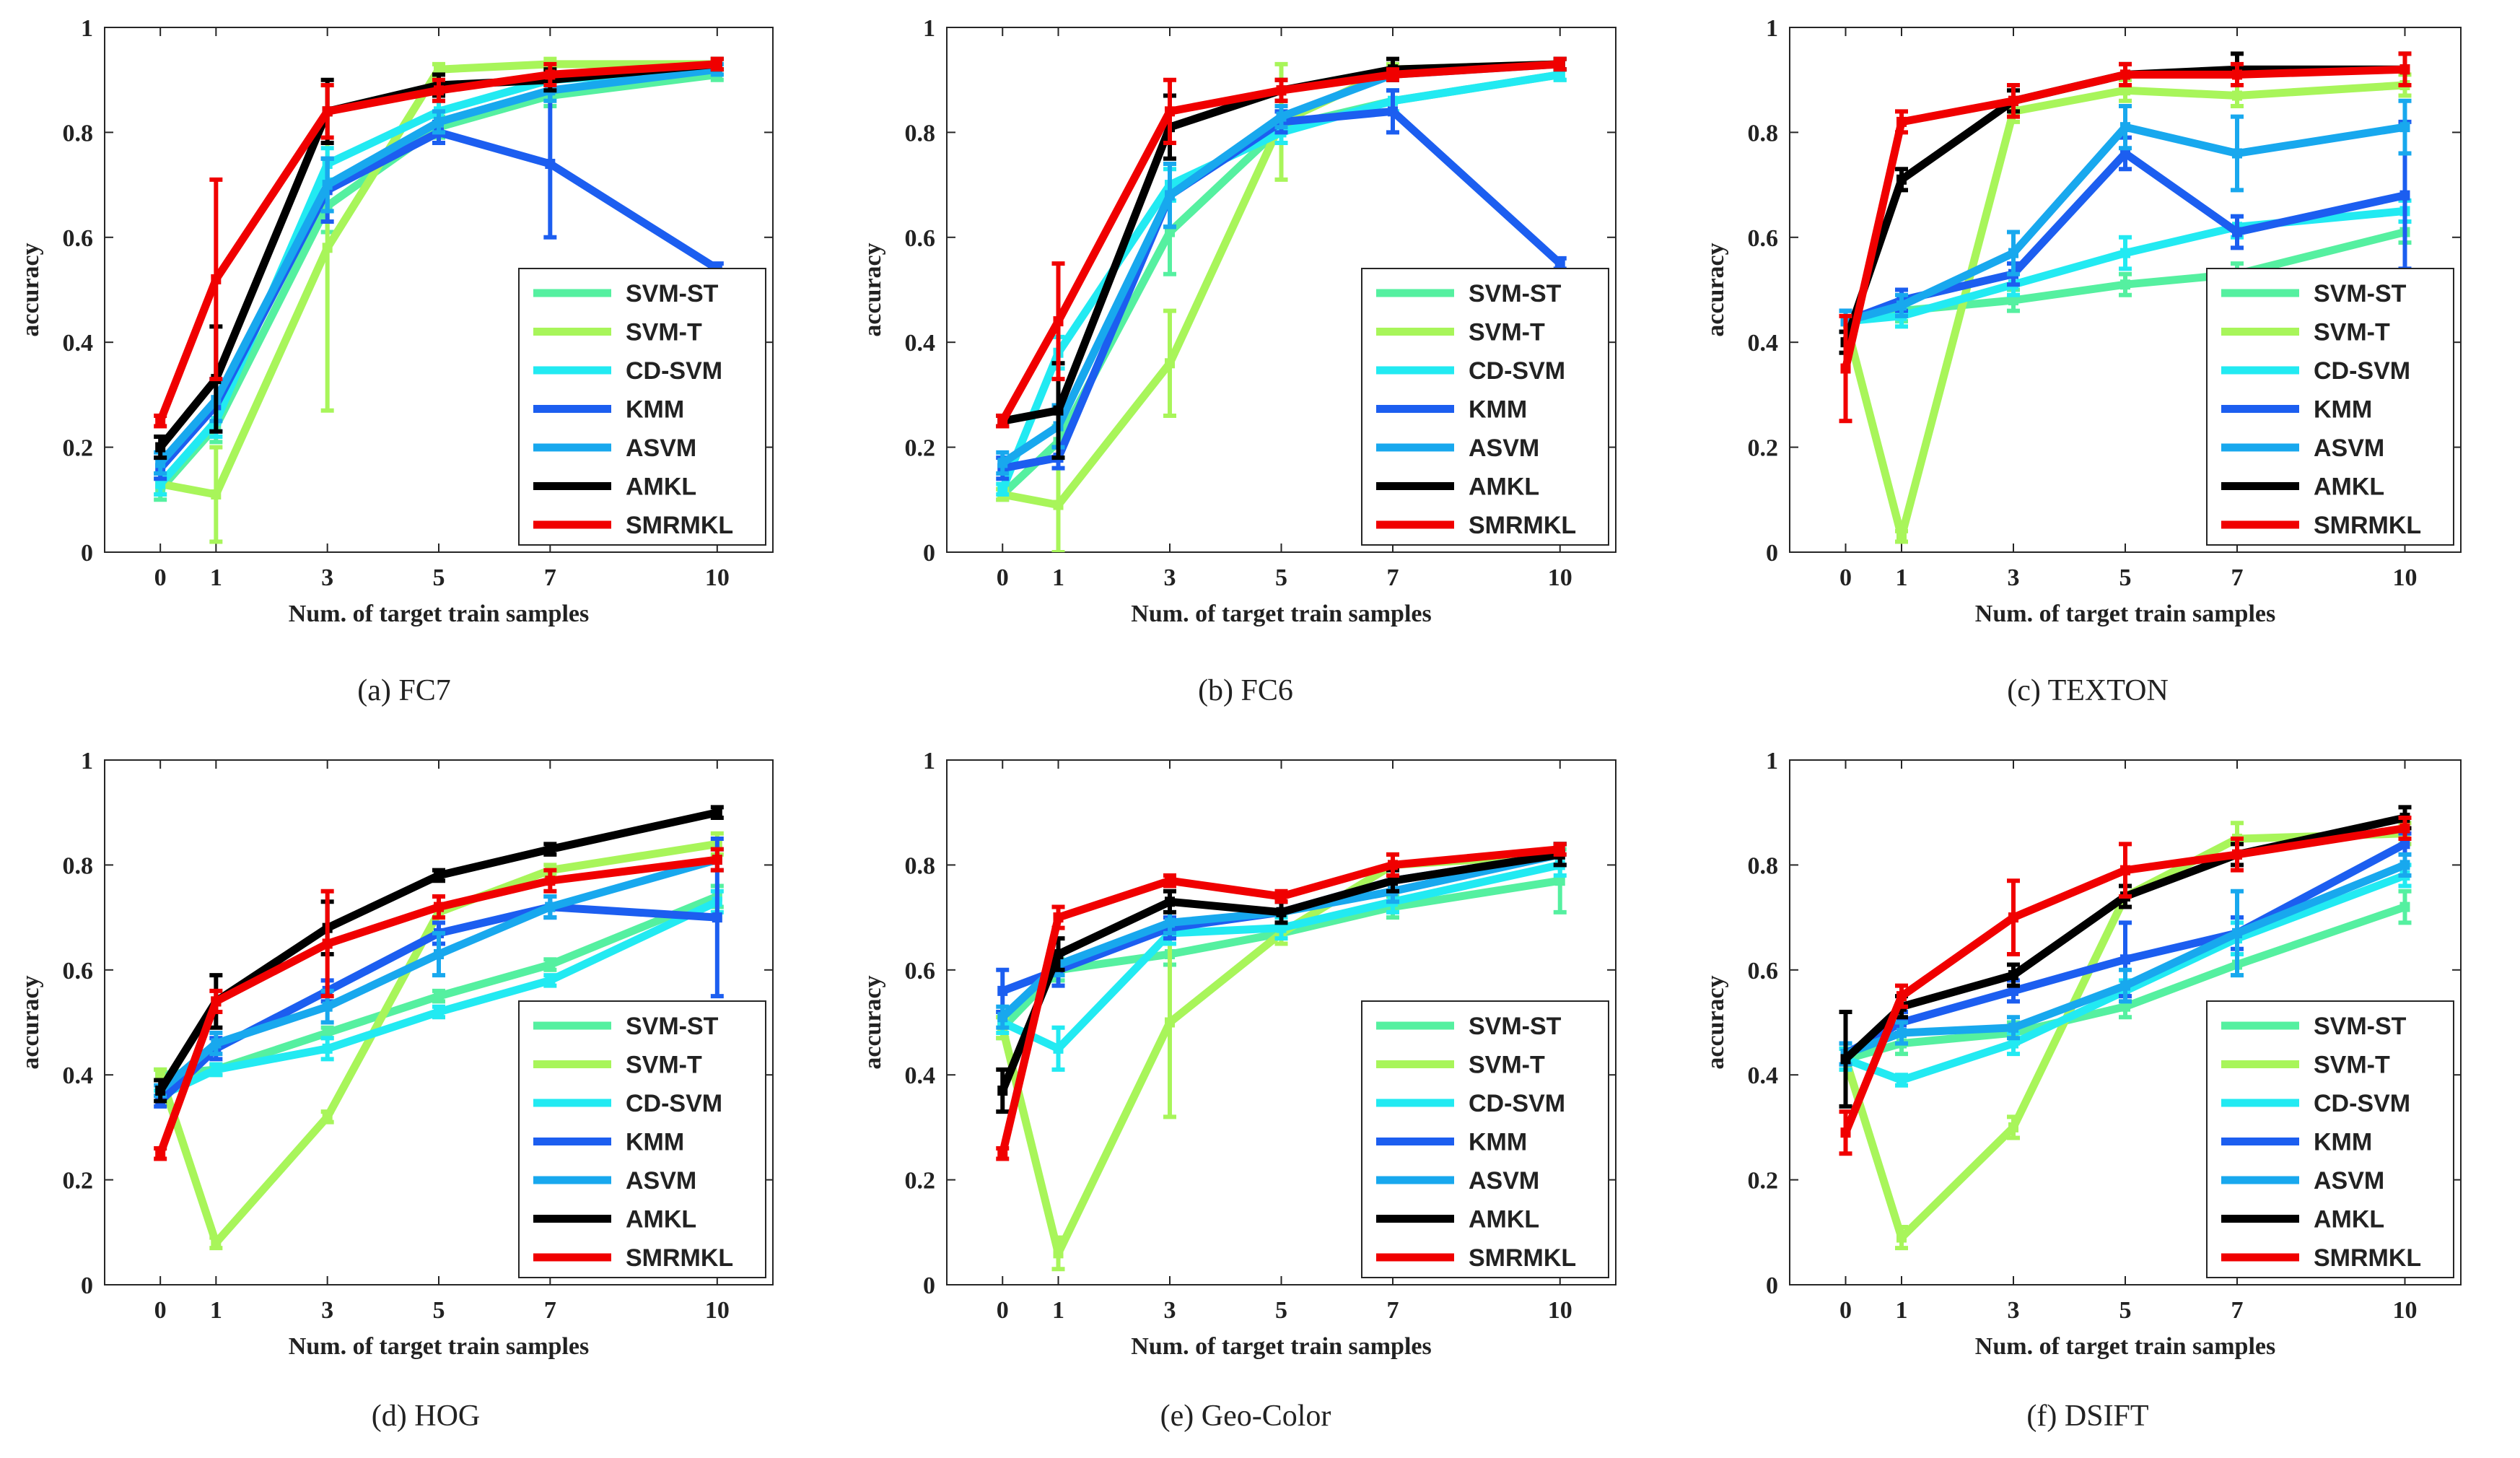 The image size is (2520, 1458). I want to click on subfigure-caption: (c) TEXTON, so click(2088, 690).